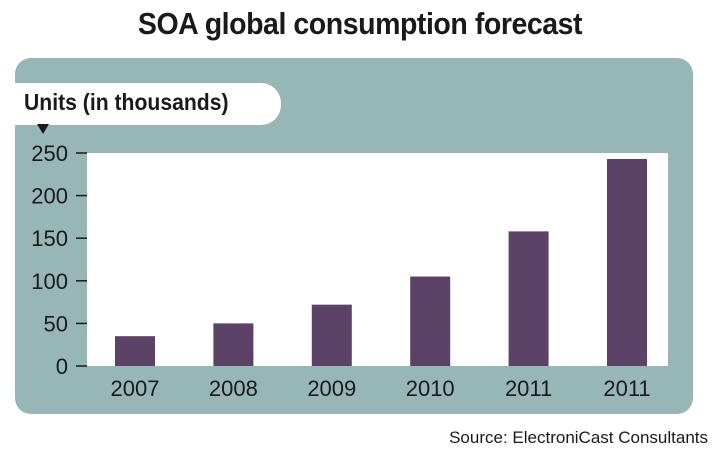 Image resolution: width=720 pixels, height=464 pixels. Describe the element at coordinates (49, 153) in the screenshot. I see `y-tick-label: 250` at that location.